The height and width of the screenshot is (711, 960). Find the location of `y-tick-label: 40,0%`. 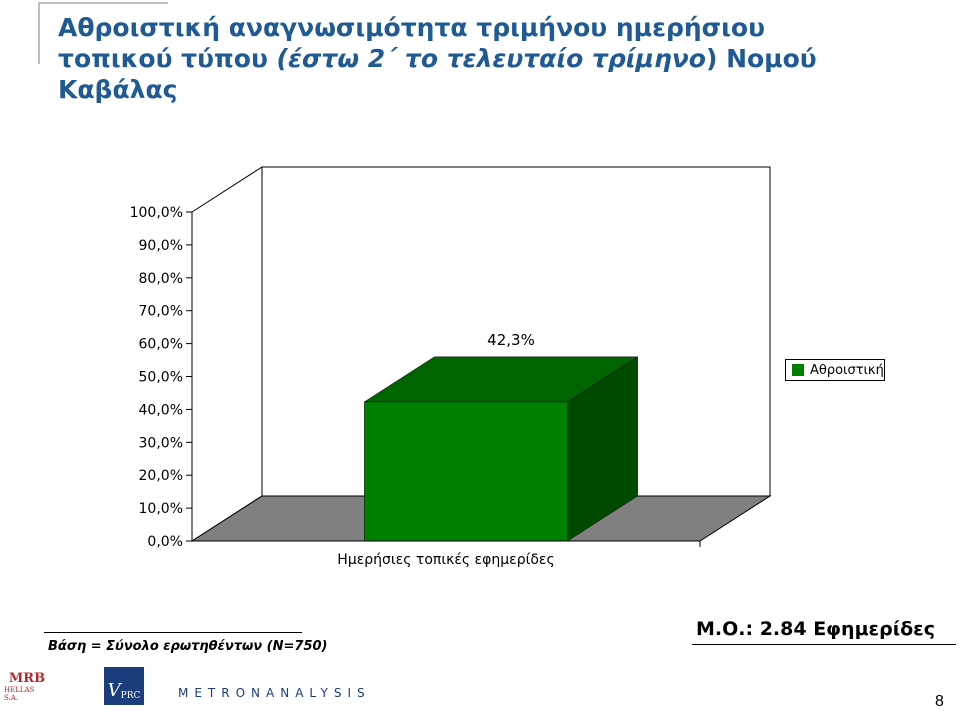

y-tick-label: 40,0% is located at coordinates (161, 410).